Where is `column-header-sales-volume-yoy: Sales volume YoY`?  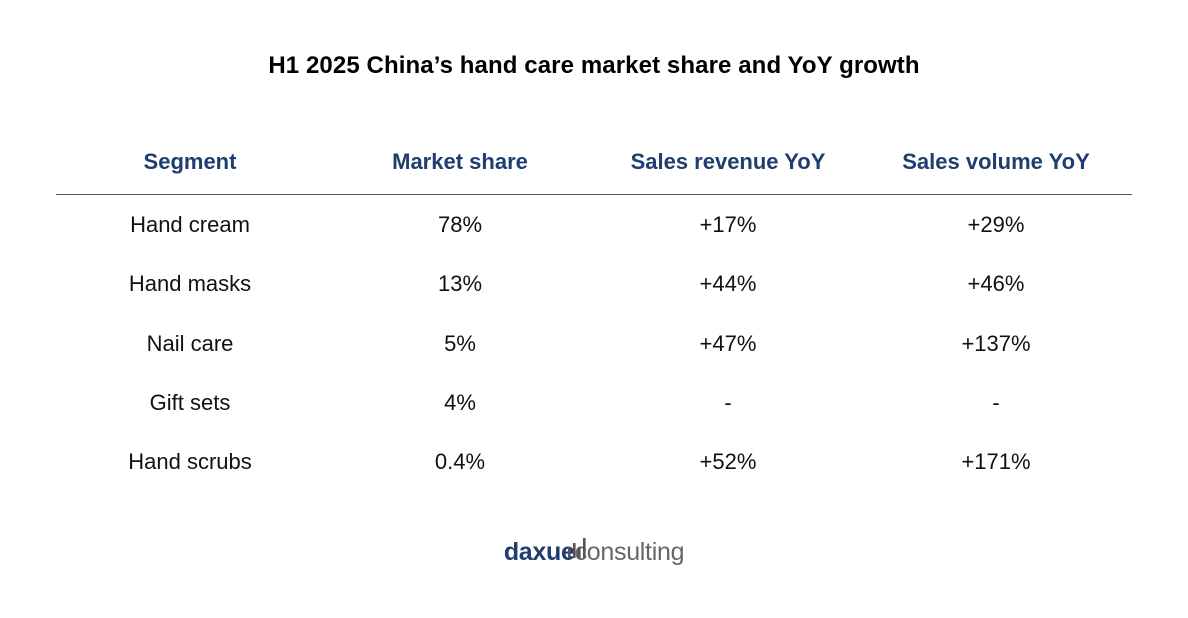
column-header-sales-volume-yoy: Sales volume YoY is located at coordinates (996, 161).